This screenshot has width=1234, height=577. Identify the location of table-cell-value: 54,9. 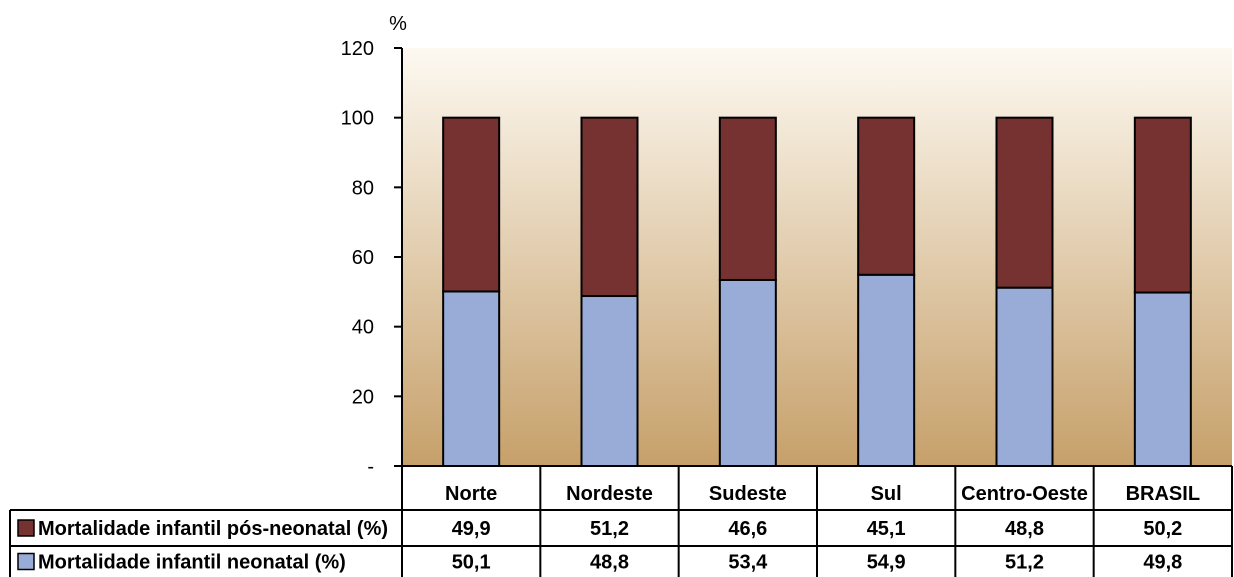
(886, 563).